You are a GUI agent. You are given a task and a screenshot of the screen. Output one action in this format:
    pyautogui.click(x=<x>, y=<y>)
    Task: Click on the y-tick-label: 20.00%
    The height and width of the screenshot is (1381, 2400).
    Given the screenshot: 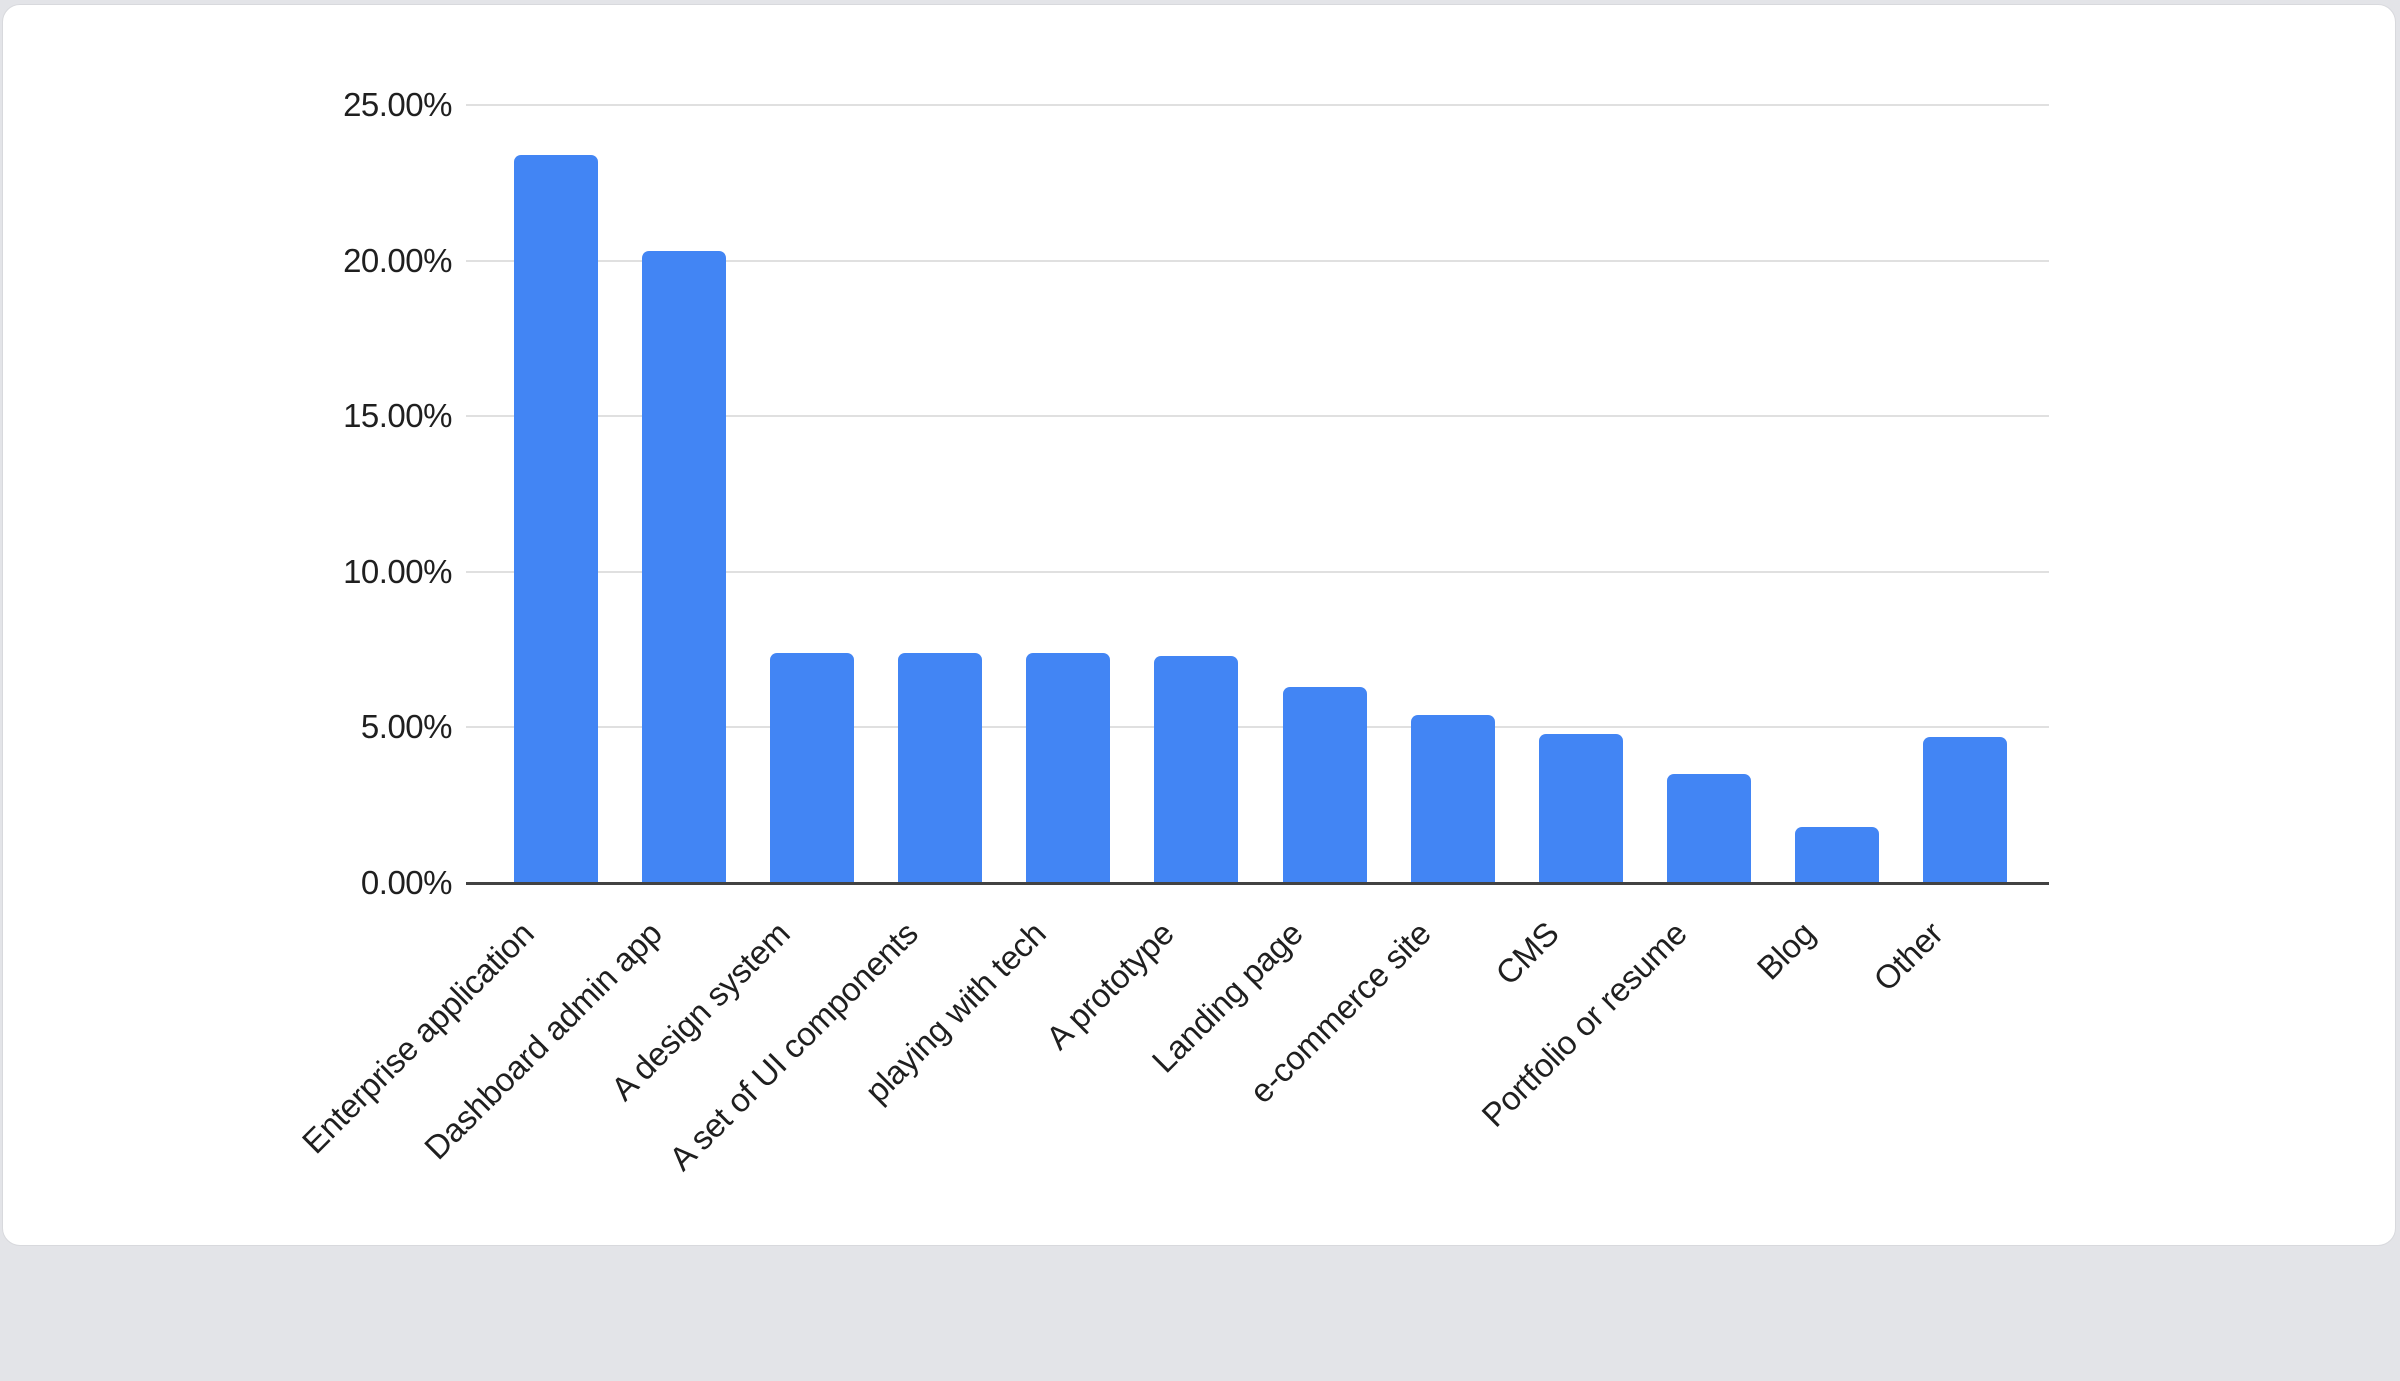 What is the action you would take?
    pyautogui.click(x=397, y=260)
    